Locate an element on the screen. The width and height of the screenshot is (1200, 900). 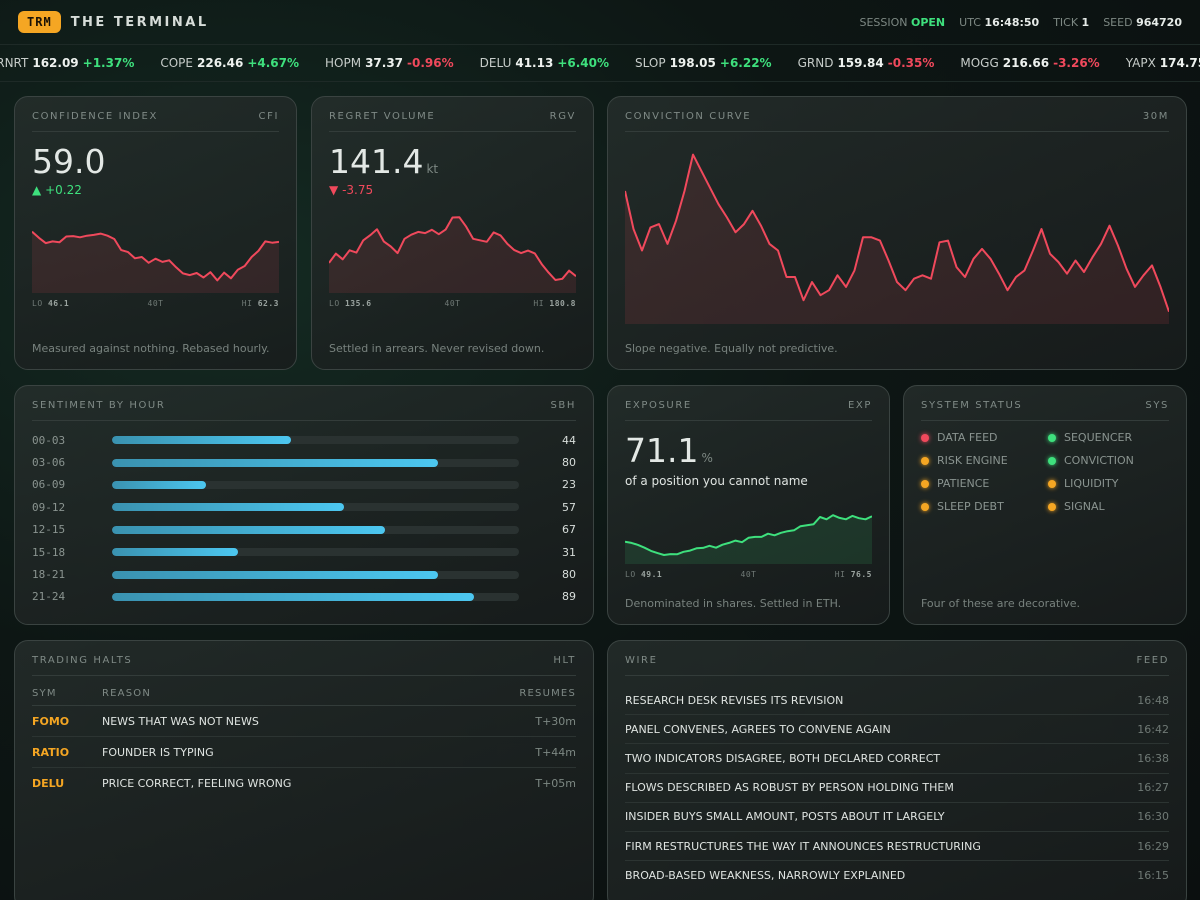
card-title: CONFIDENCE INDEX is located at coordinates (95, 116).